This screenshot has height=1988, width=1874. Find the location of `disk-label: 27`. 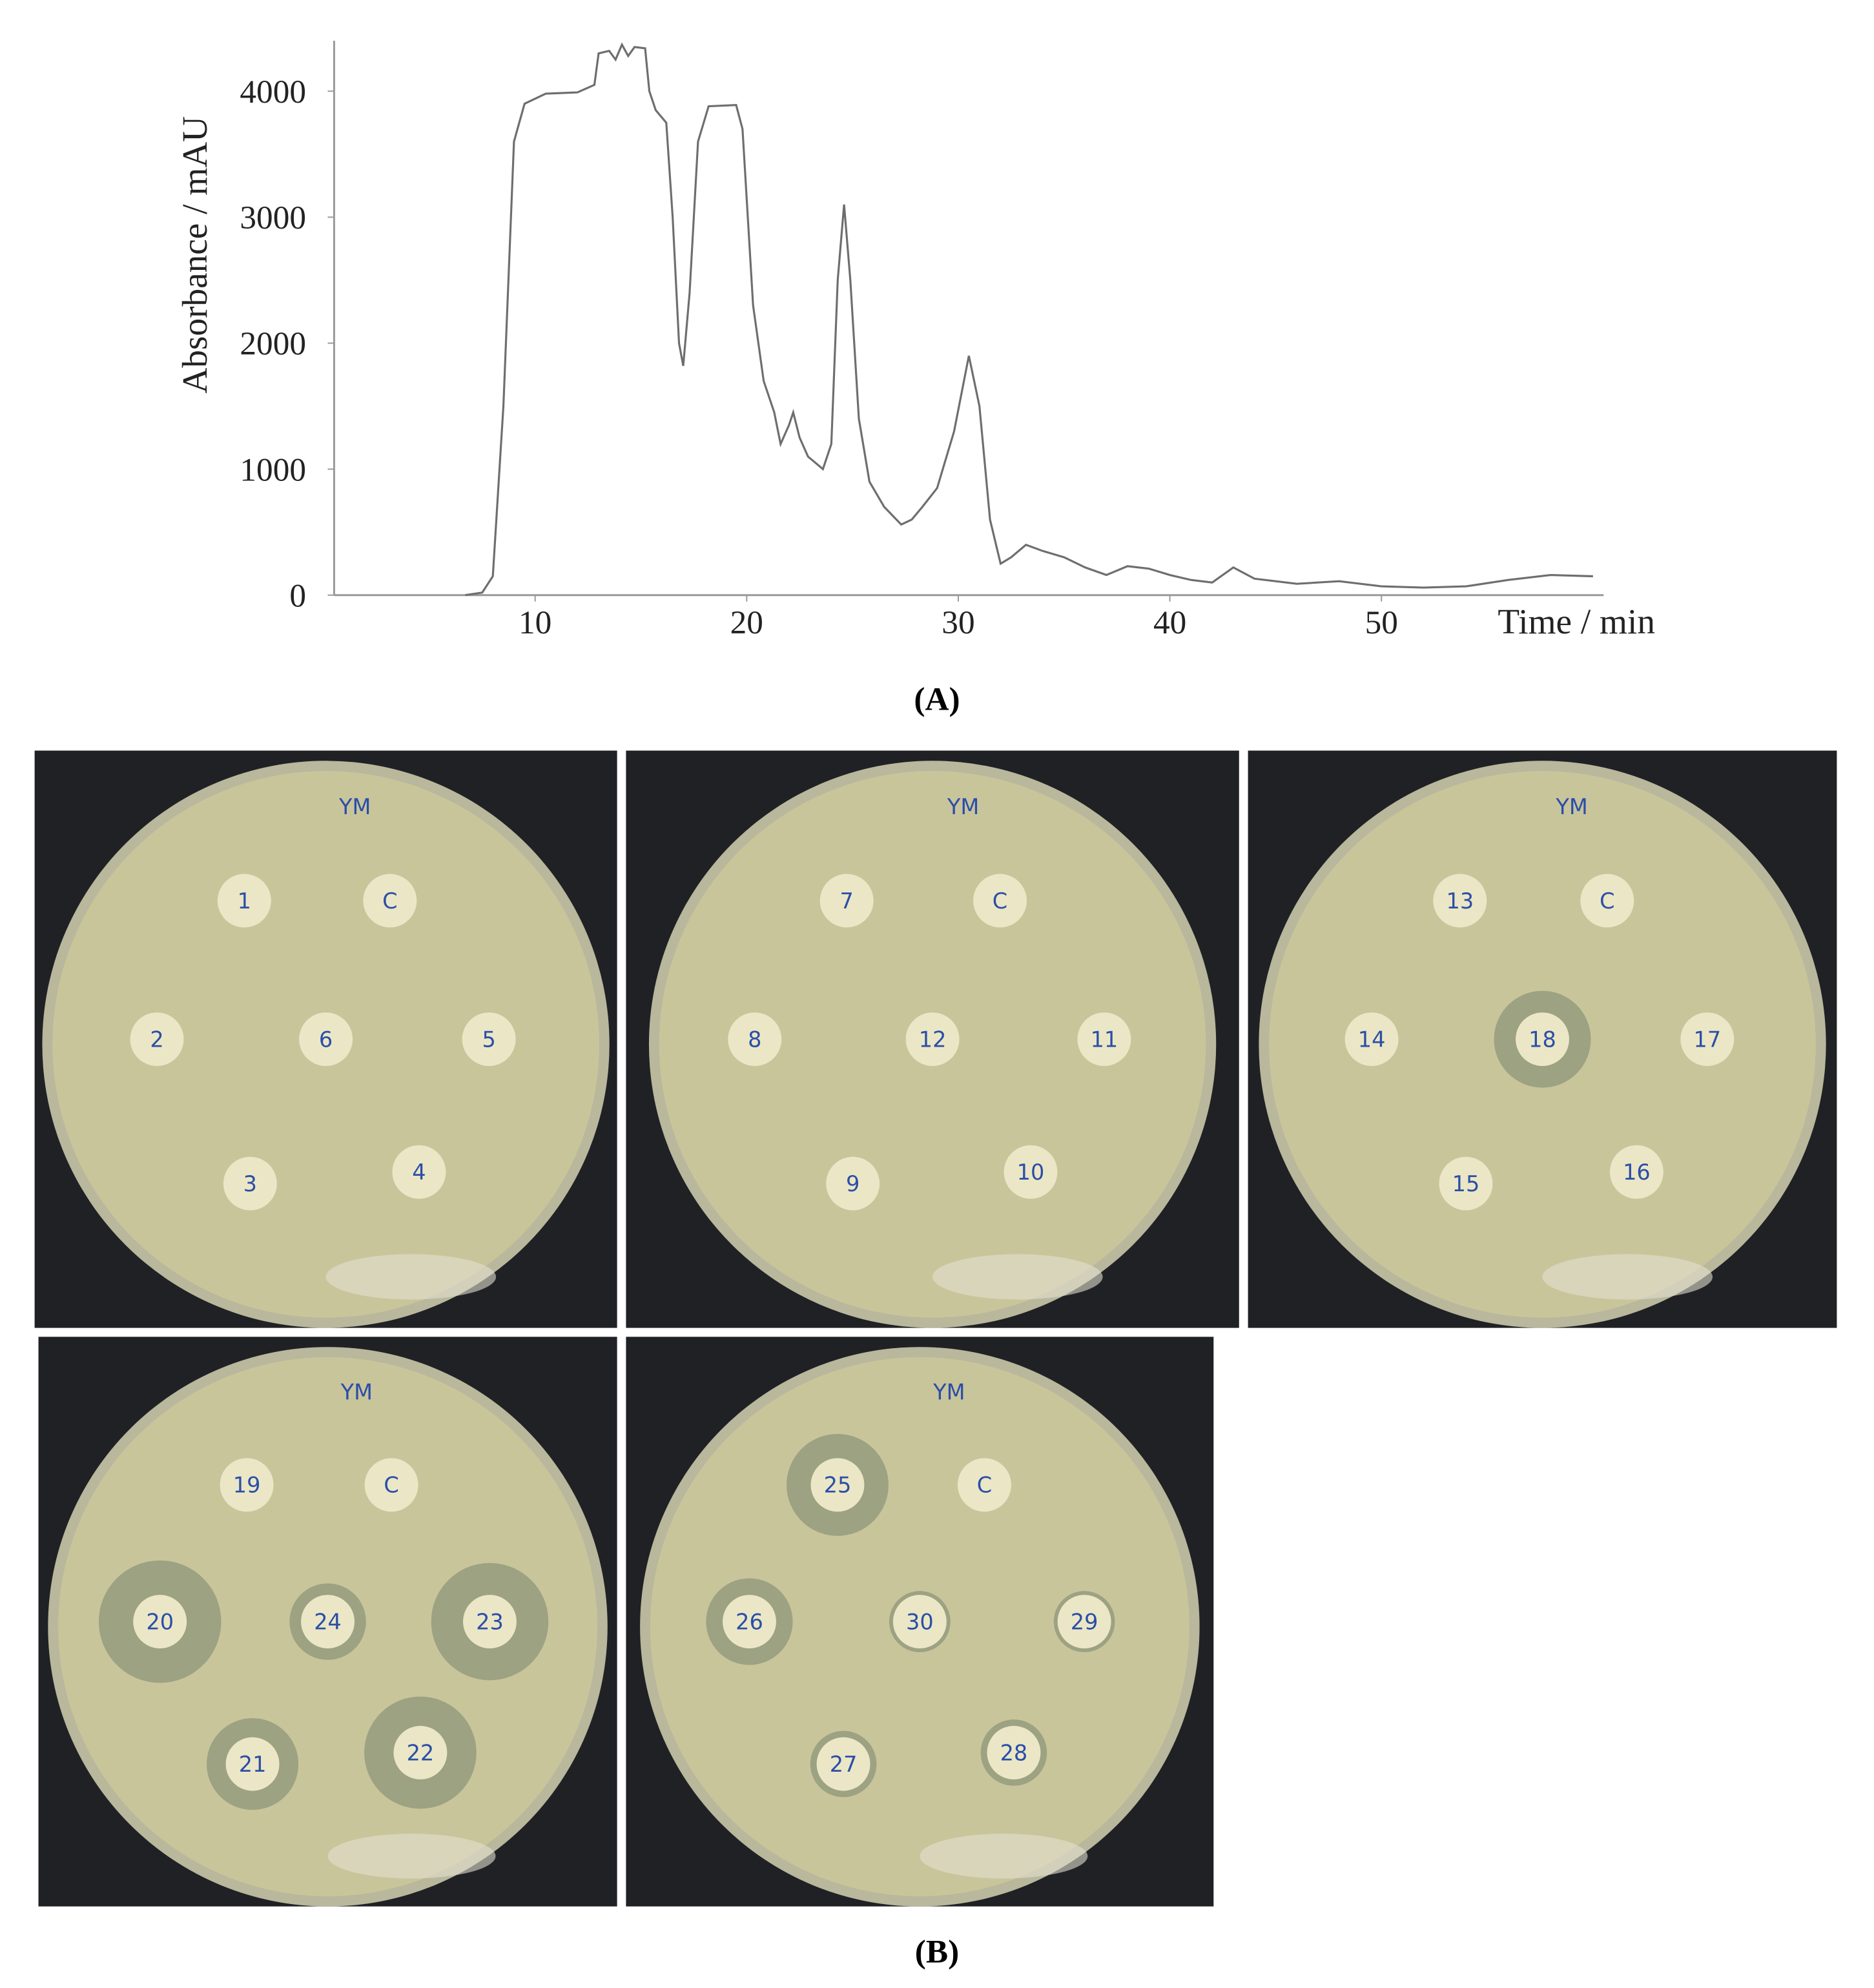

disk-label: 27 is located at coordinates (844, 1764).